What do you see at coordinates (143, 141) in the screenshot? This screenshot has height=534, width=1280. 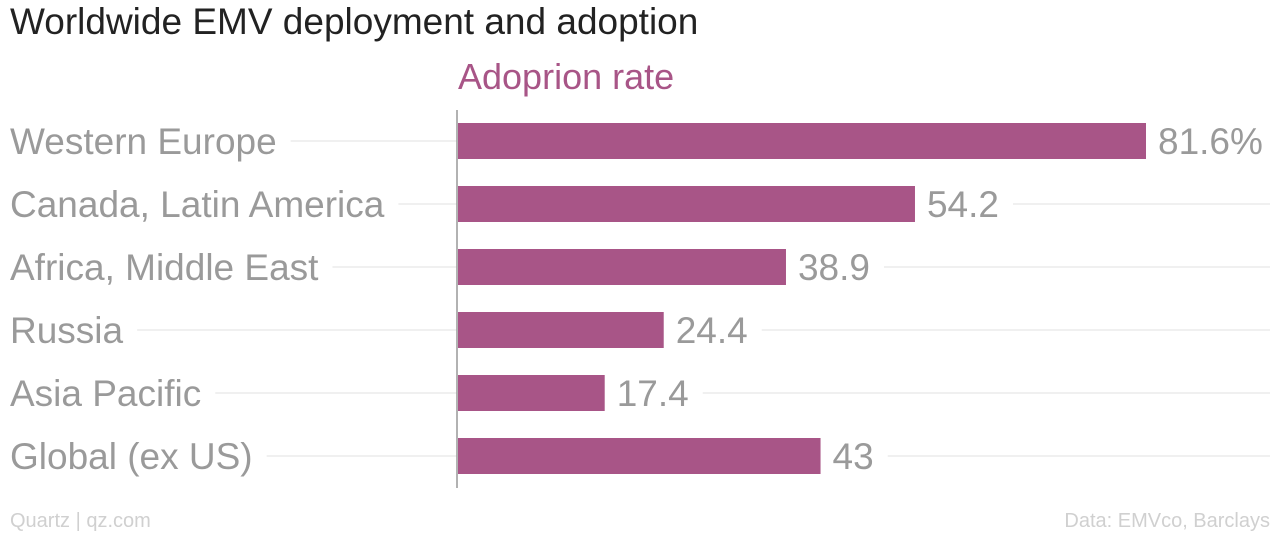 I see `category-label: Western Europe` at bounding box center [143, 141].